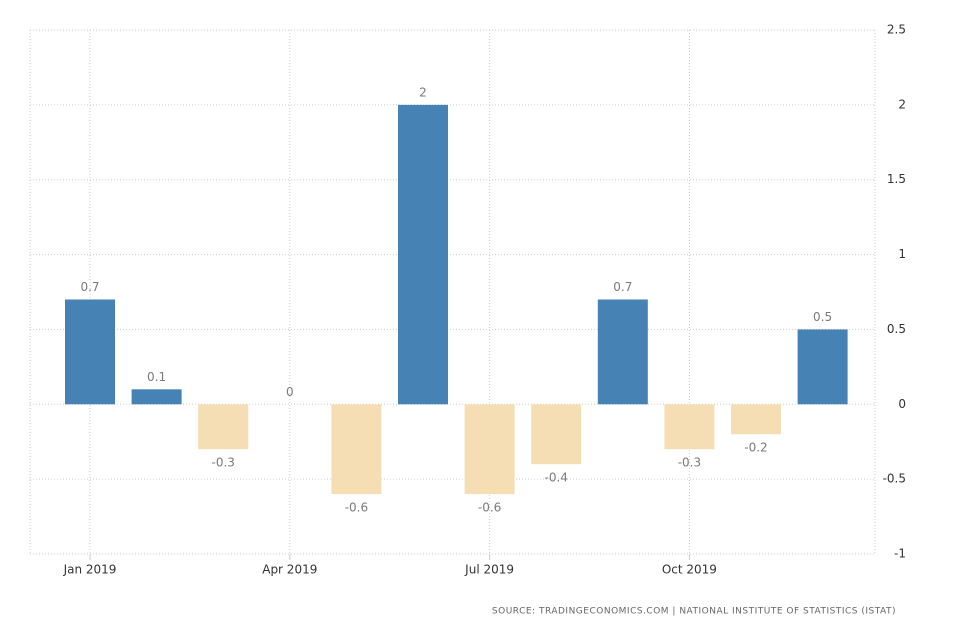  What do you see at coordinates (896, 329) in the screenshot?
I see `y-tick-label: 0.5` at bounding box center [896, 329].